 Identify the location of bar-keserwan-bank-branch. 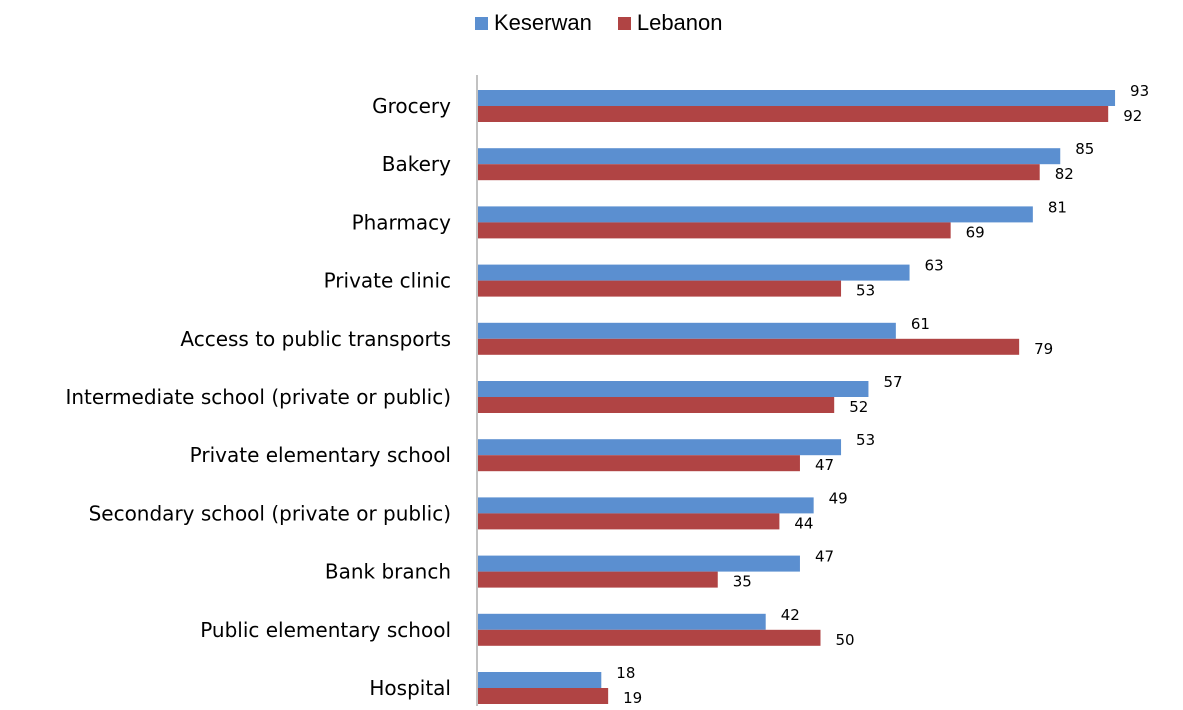
(639, 563).